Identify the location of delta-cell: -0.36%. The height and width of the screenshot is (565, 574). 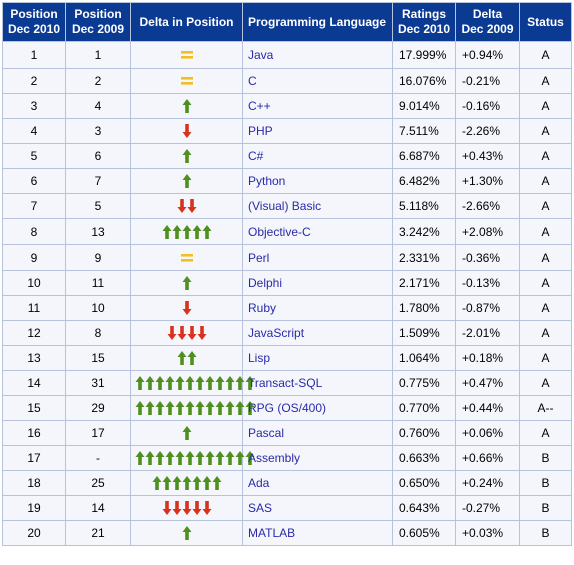
(487, 257).